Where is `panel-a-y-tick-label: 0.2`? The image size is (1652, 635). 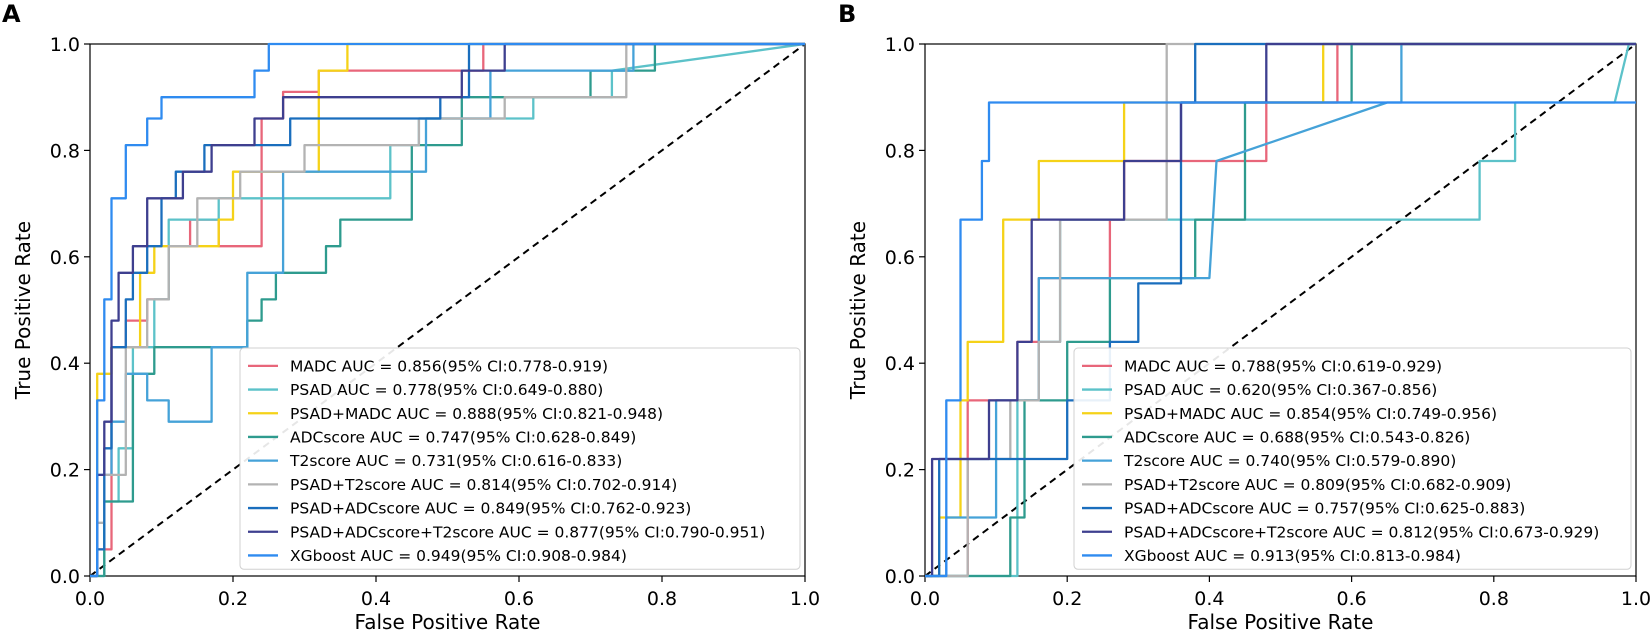
panel-a-y-tick-label: 0.2 is located at coordinates (65, 471).